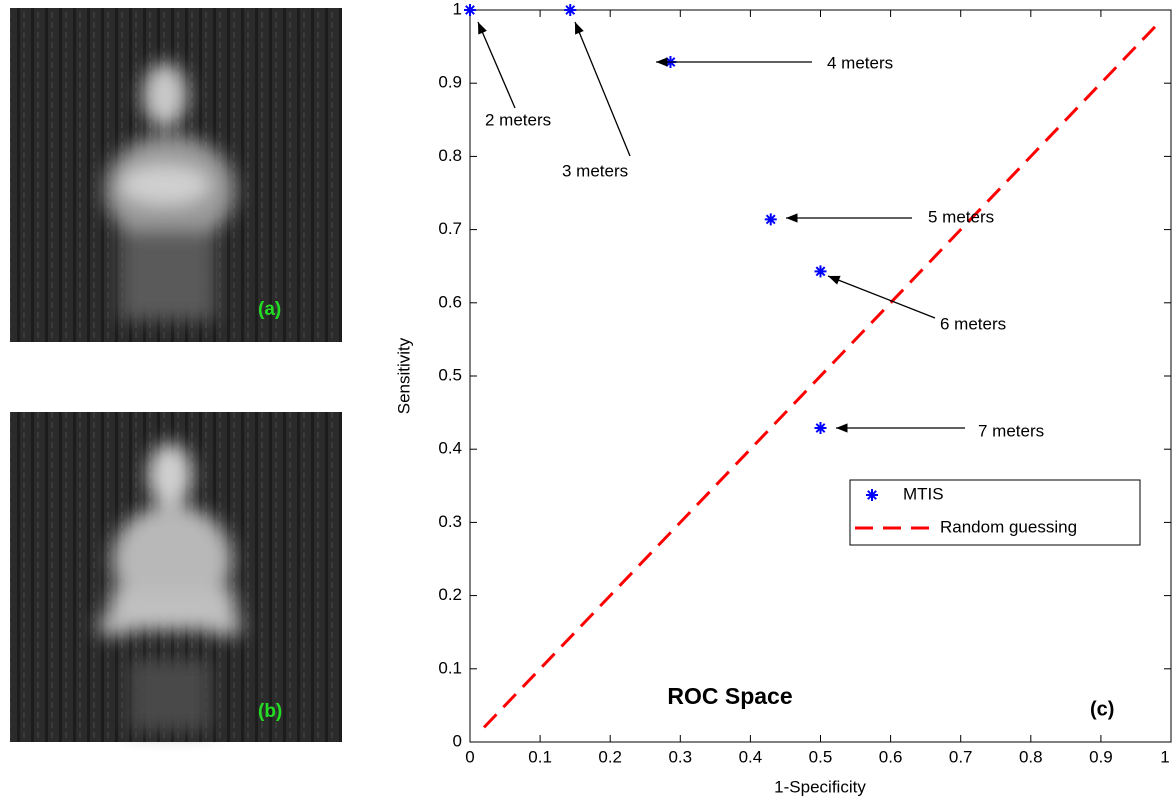  I want to click on y-axis-label: Sensitivity, so click(403, 375).